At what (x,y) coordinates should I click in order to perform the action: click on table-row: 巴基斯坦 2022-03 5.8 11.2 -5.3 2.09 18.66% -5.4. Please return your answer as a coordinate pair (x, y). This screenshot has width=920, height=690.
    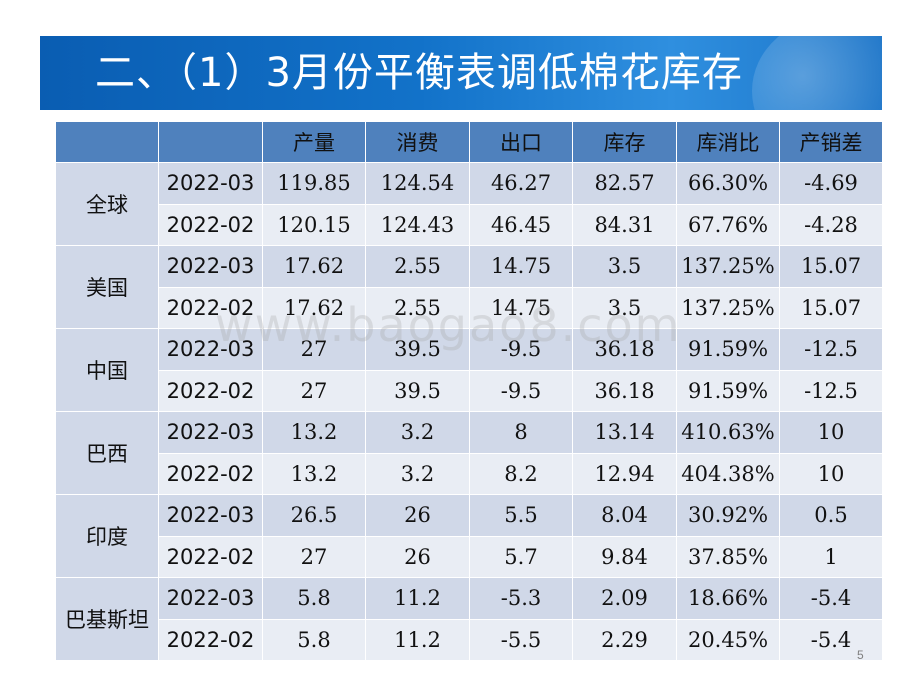
    Looking at the image, I should click on (469, 619).